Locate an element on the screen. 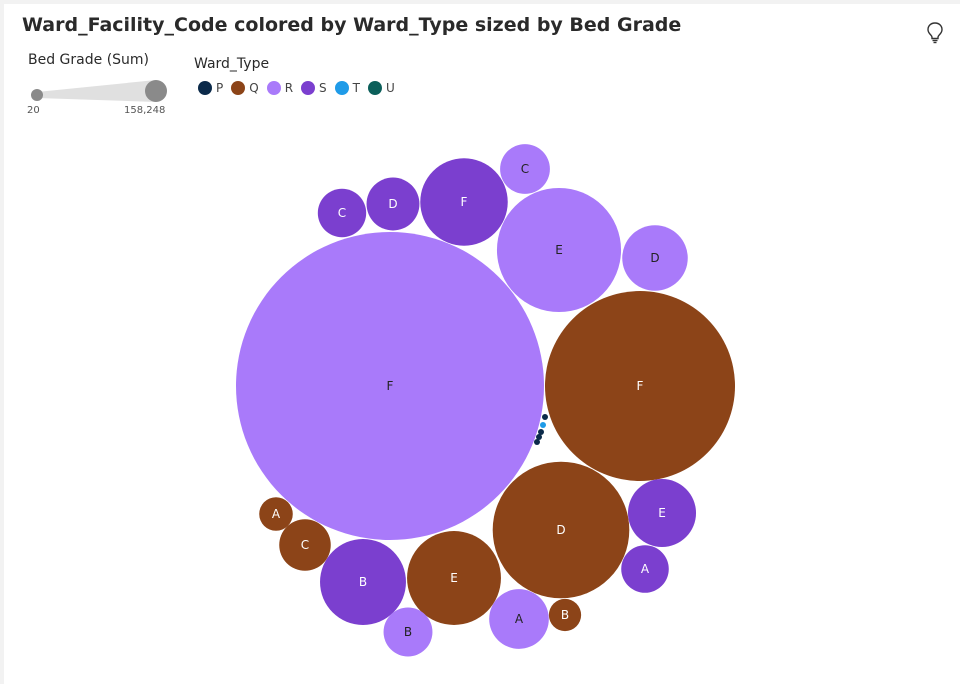 The height and width of the screenshot is (684, 960). bubble-b-r: B is located at coordinates (408, 632).